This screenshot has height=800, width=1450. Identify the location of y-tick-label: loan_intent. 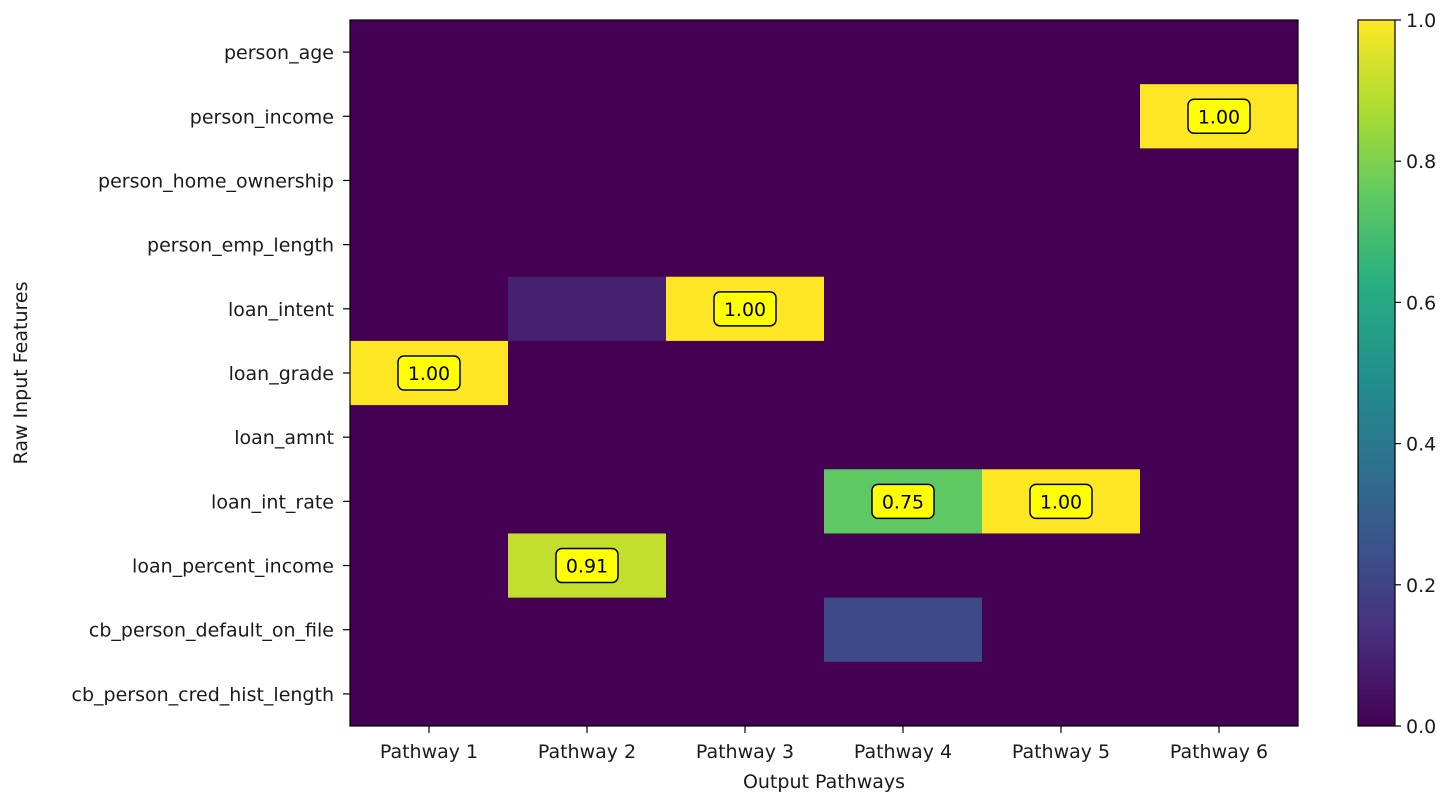
(281, 310).